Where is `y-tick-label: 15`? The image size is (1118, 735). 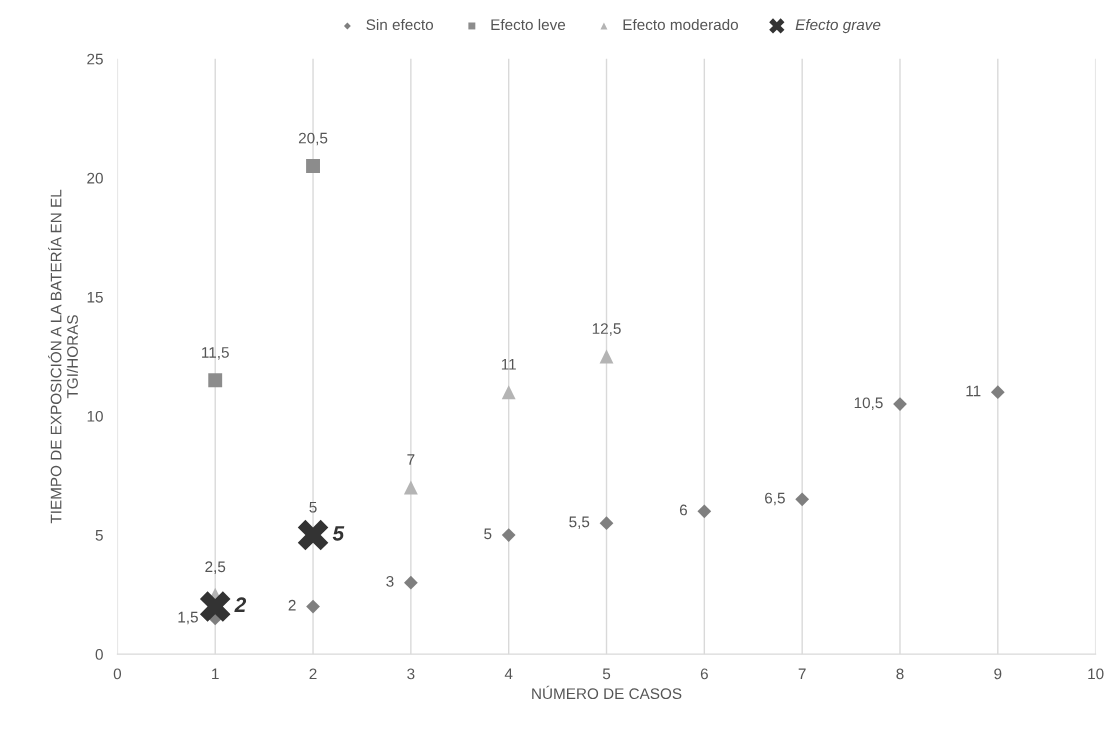
y-tick-label: 15 is located at coordinates (95, 297).